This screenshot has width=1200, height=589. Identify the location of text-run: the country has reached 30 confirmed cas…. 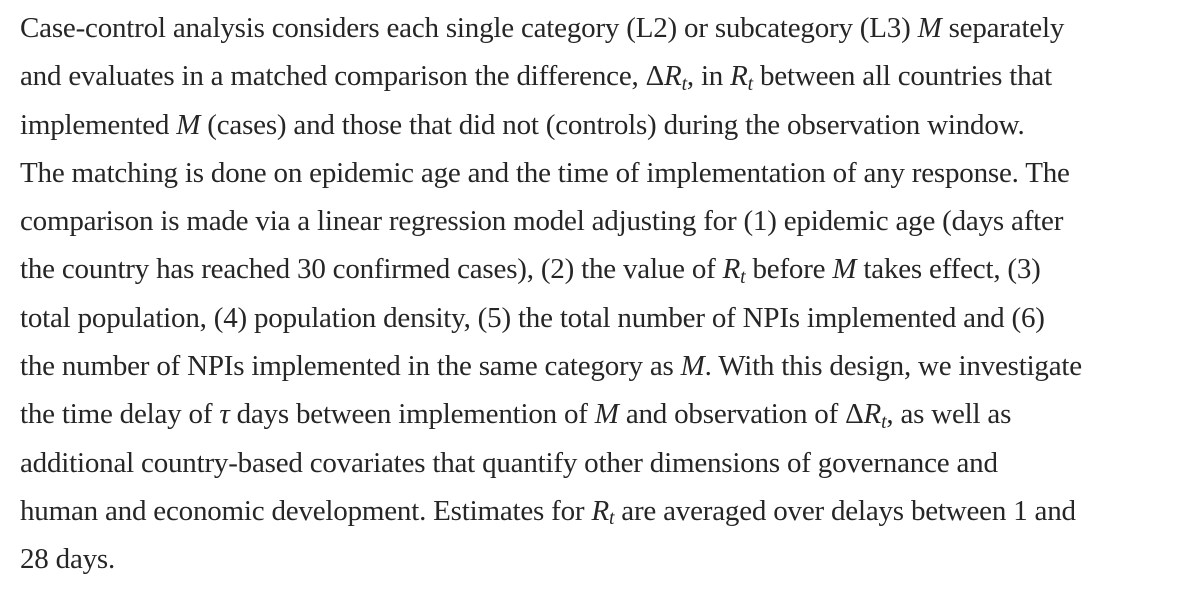
(371, 269).